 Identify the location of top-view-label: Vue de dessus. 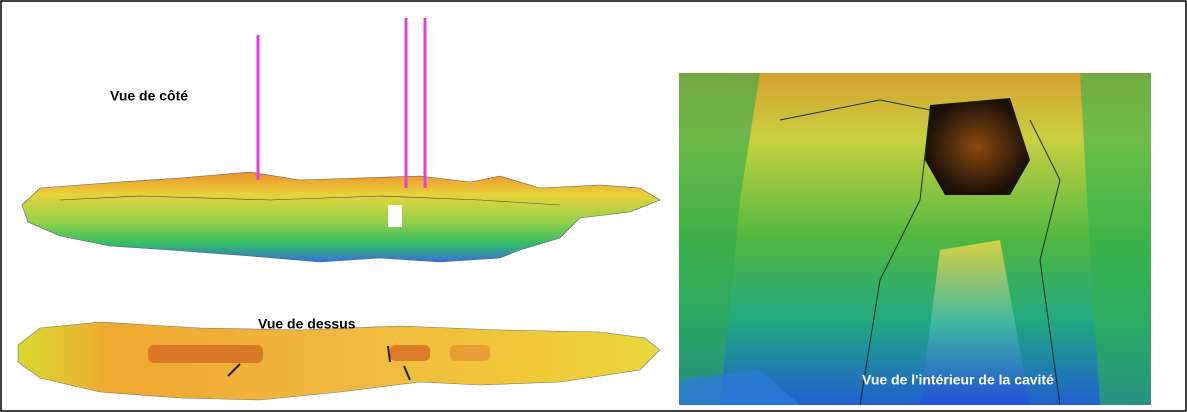
(307, 324).